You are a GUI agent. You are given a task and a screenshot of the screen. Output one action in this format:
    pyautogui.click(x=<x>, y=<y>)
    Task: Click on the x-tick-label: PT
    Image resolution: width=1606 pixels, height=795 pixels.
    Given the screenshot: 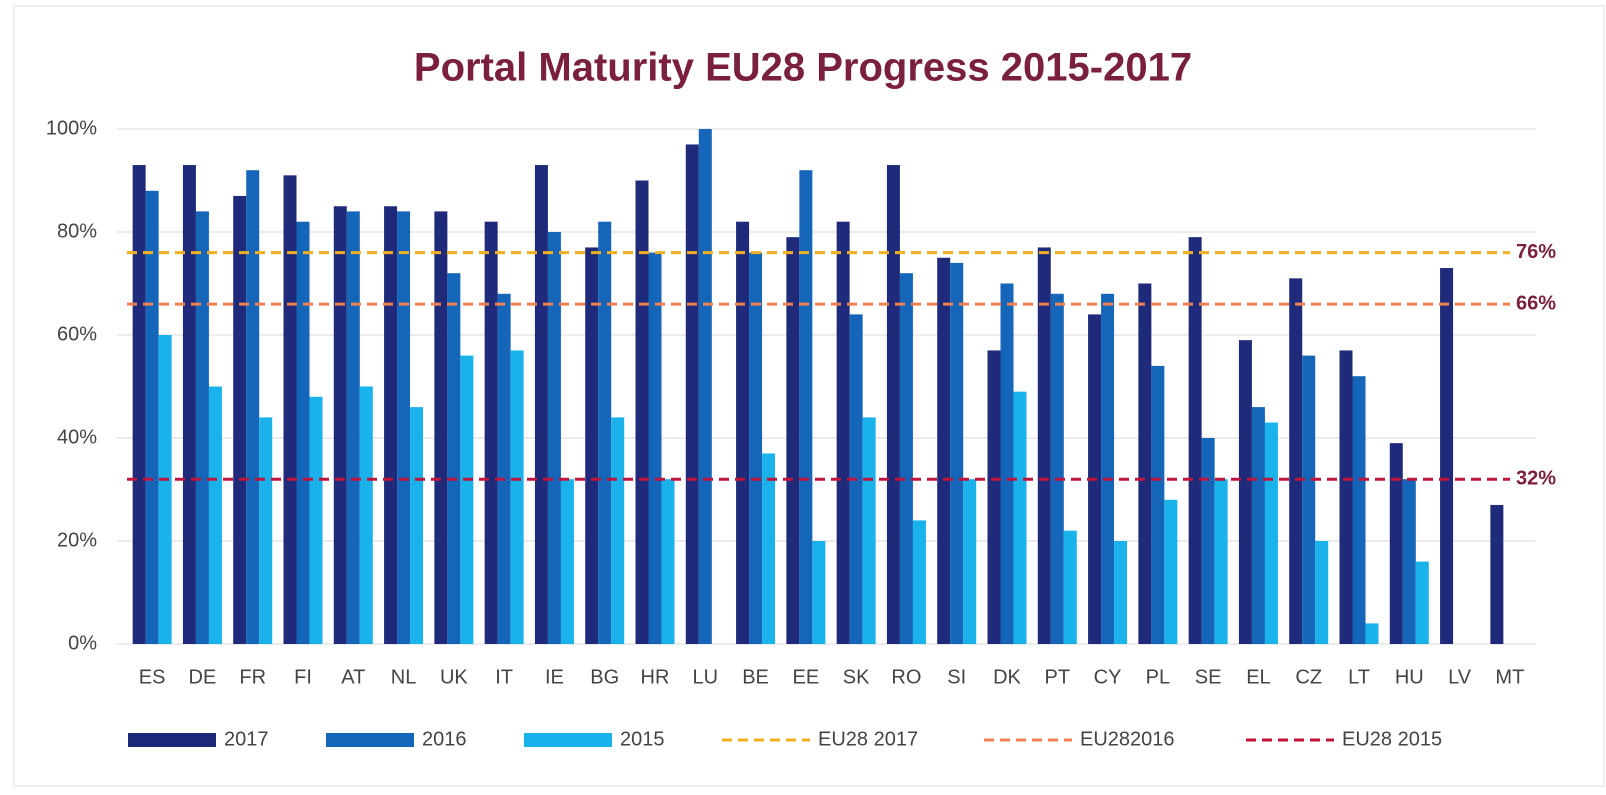 What is the action you would take?
    pyautogui.click(x=1058, y=677)
    